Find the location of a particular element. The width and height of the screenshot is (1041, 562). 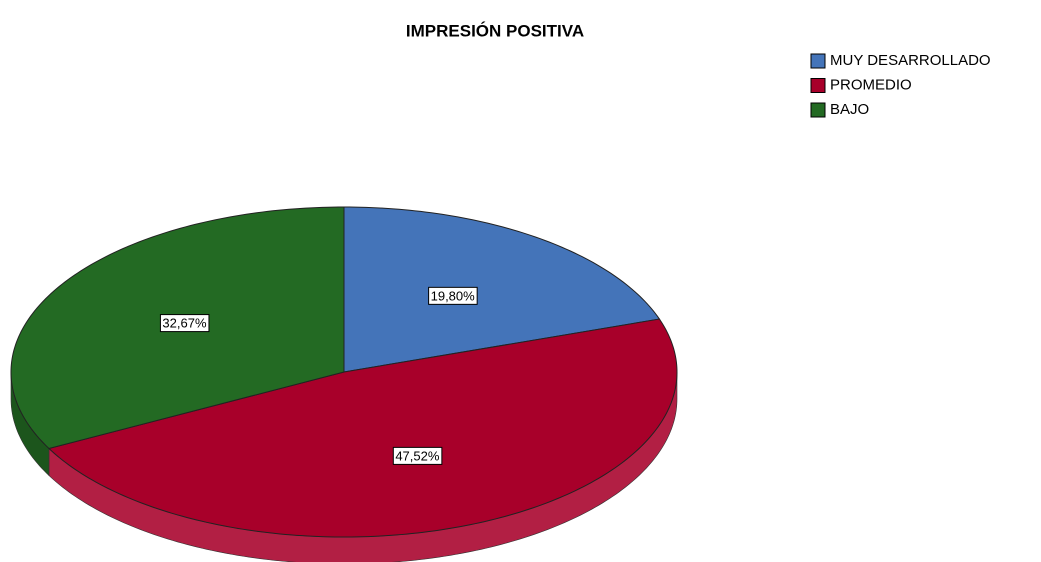

value-label-text: 47,52% is located at coordinates (417, 455).